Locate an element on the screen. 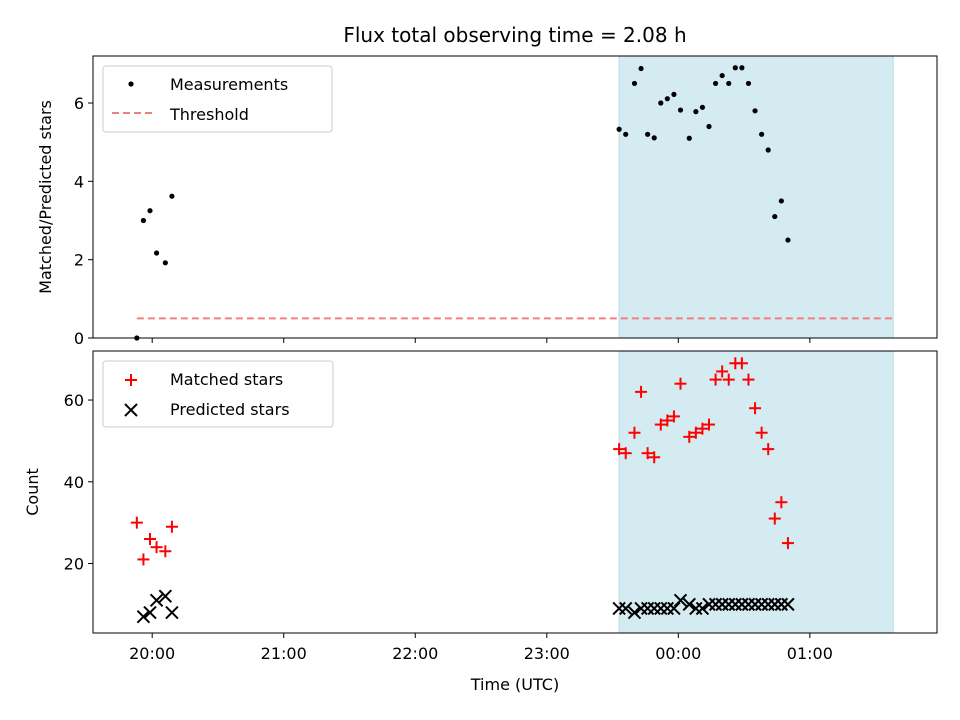 The width and height of the screenshot is (960, 720). legend-matched-marker is located at coordinates (131, 380).